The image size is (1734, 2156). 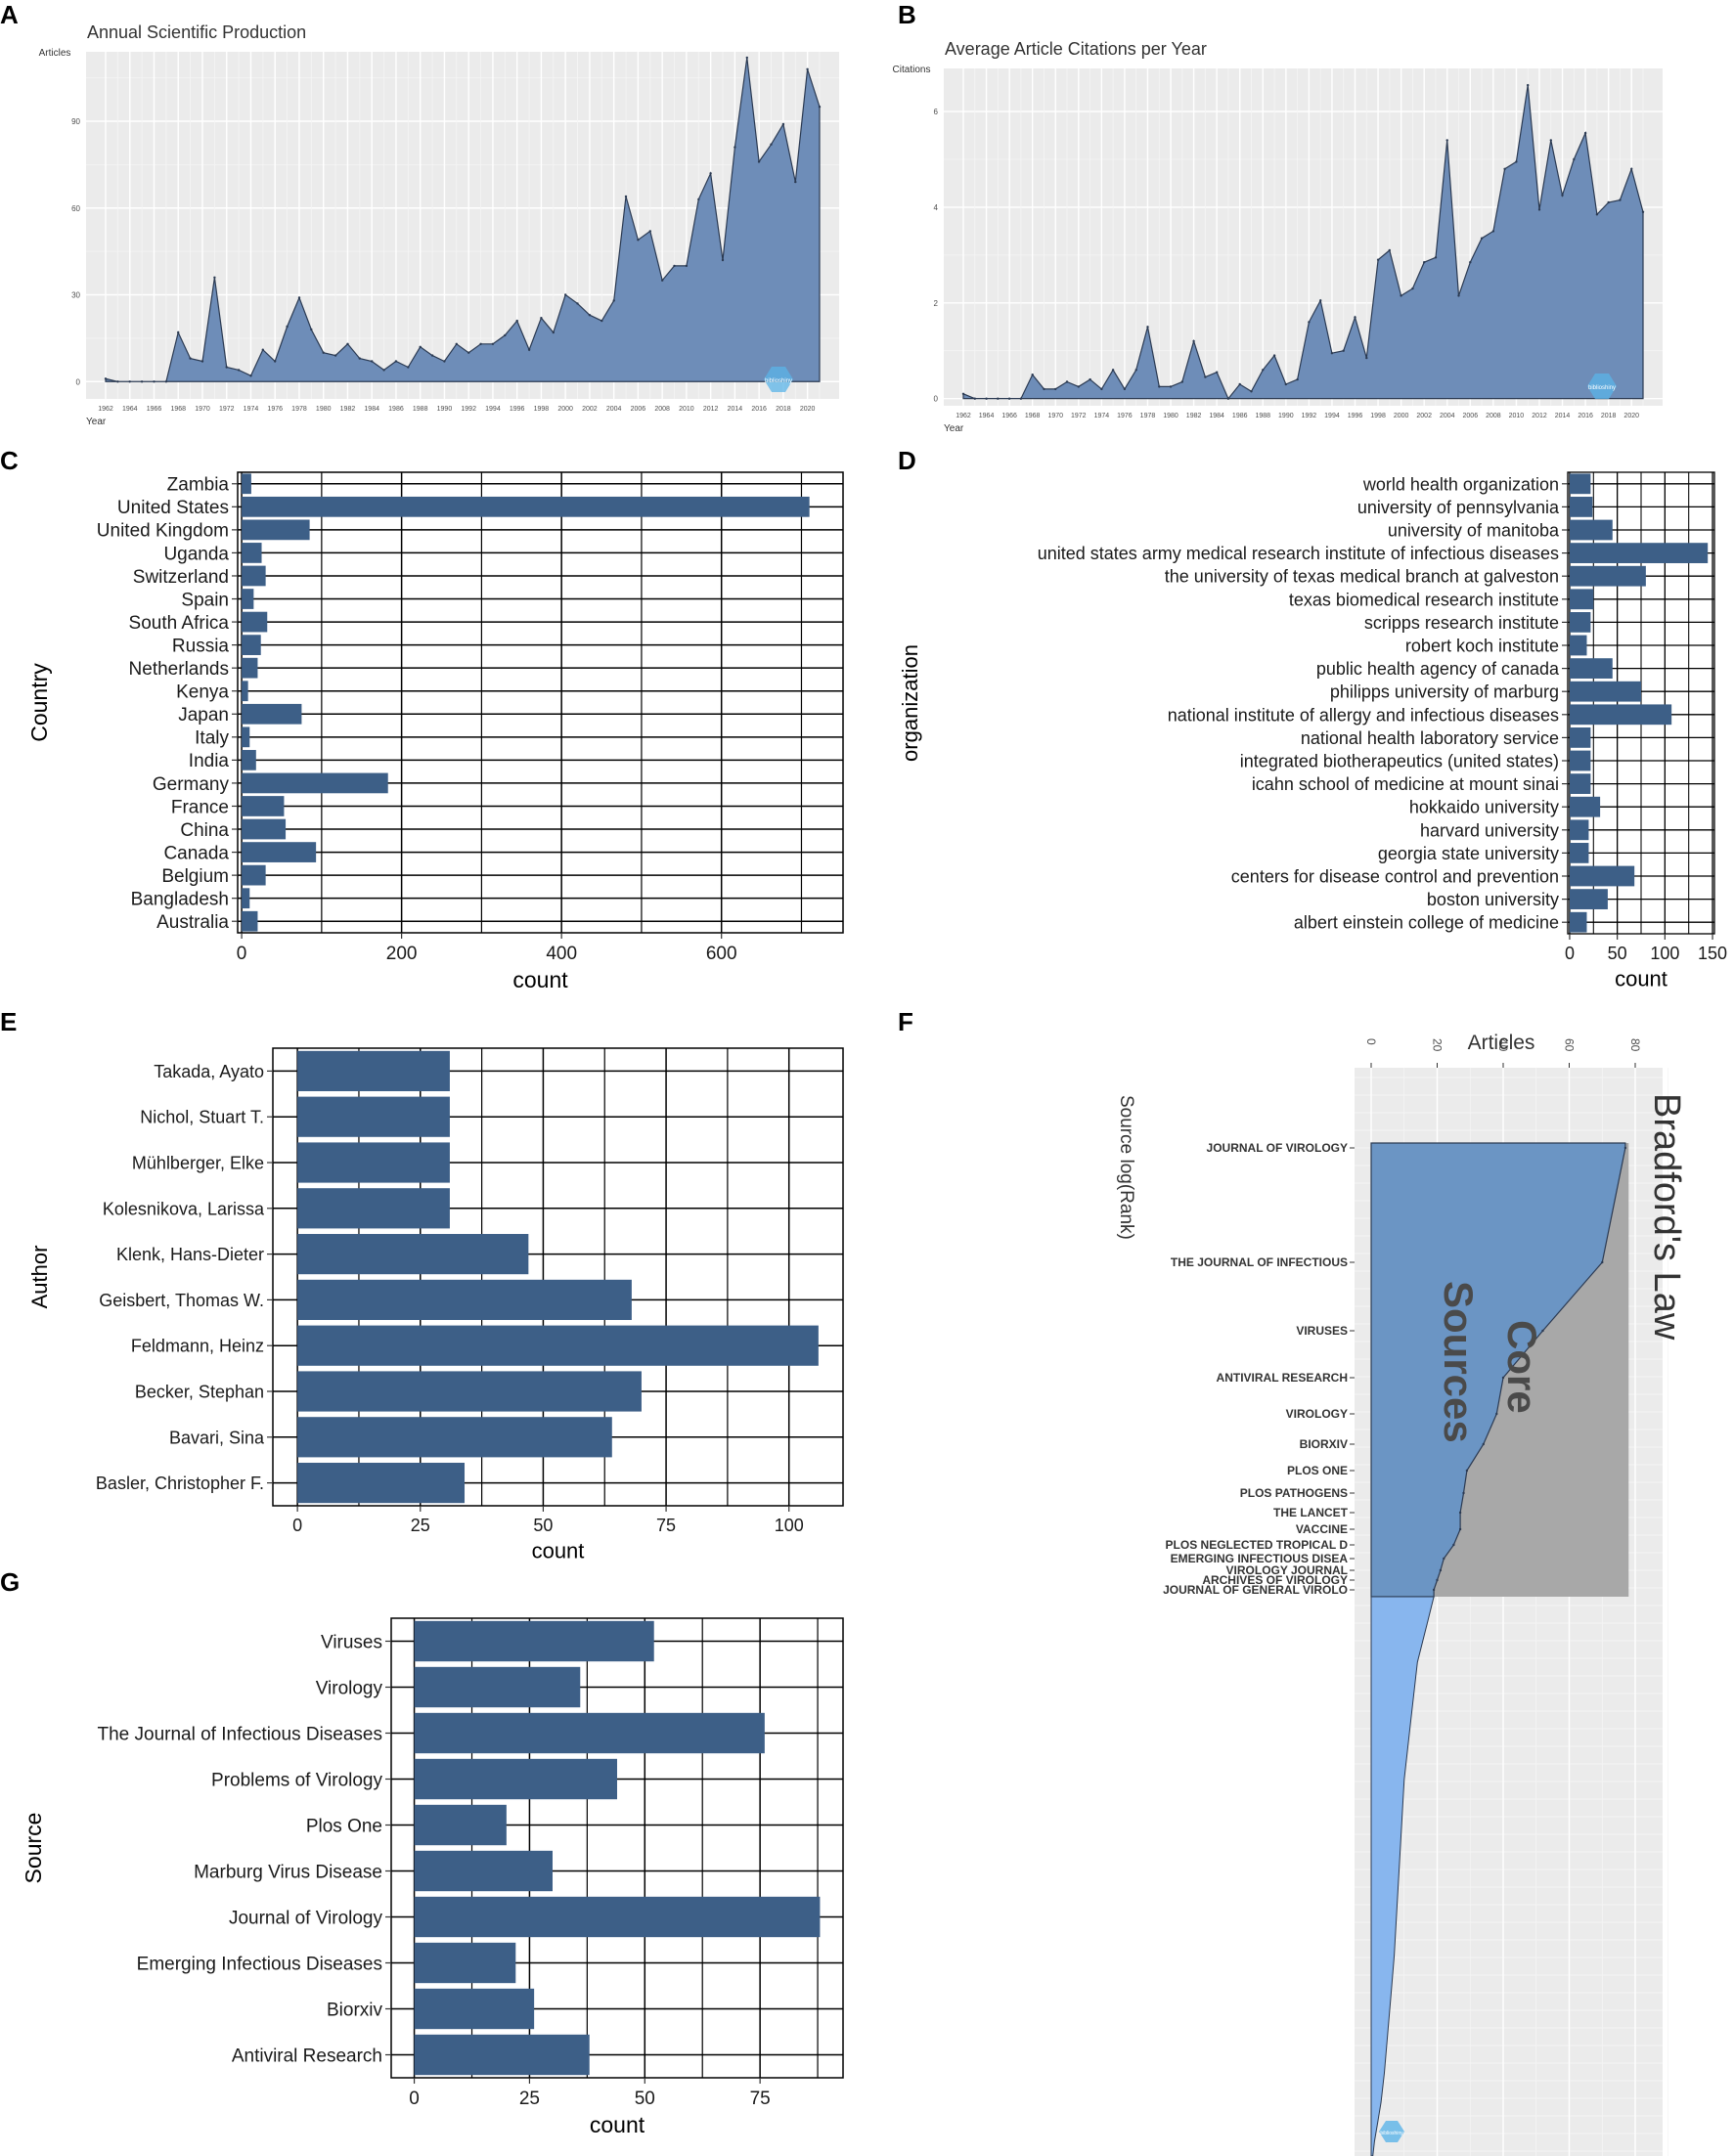 What do you see at coordinates (907, 14) in the screenshot?
I see `panel-b-letter: B` at bounding box center [907, 14].